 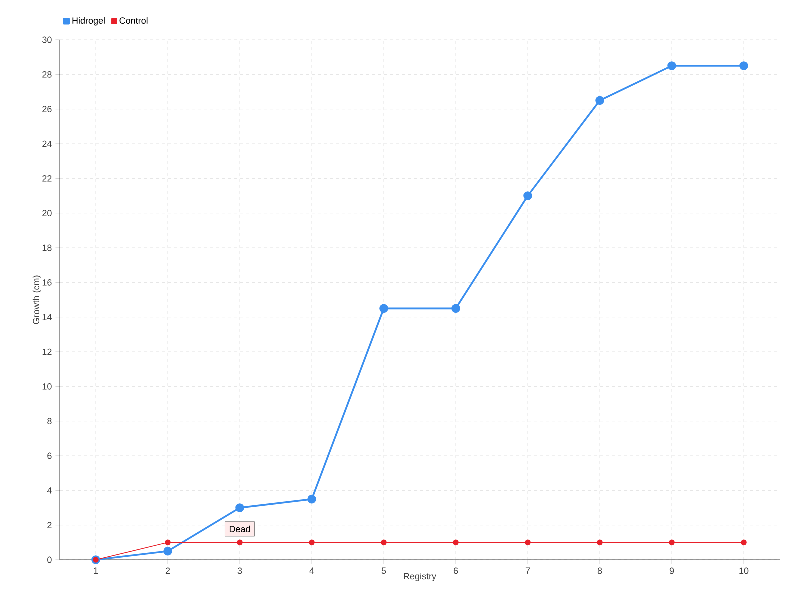 What do you see at coordinates (50, 525) in the screenshot?
I see `y-tick-label: 2` at bounding box center [50, 525].